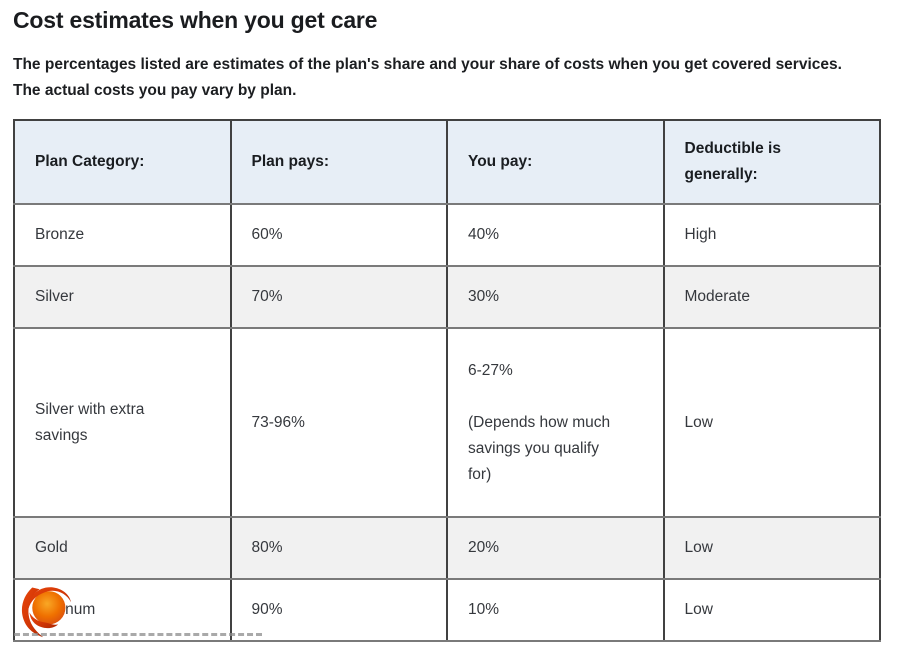 Image resolution: width=900 pixels, height=653 pixels. What do you see at coordinates (195, 20) in the screenshot?
I see `page-title: Cost estimates when you get care` at bounding box center [195, 20].